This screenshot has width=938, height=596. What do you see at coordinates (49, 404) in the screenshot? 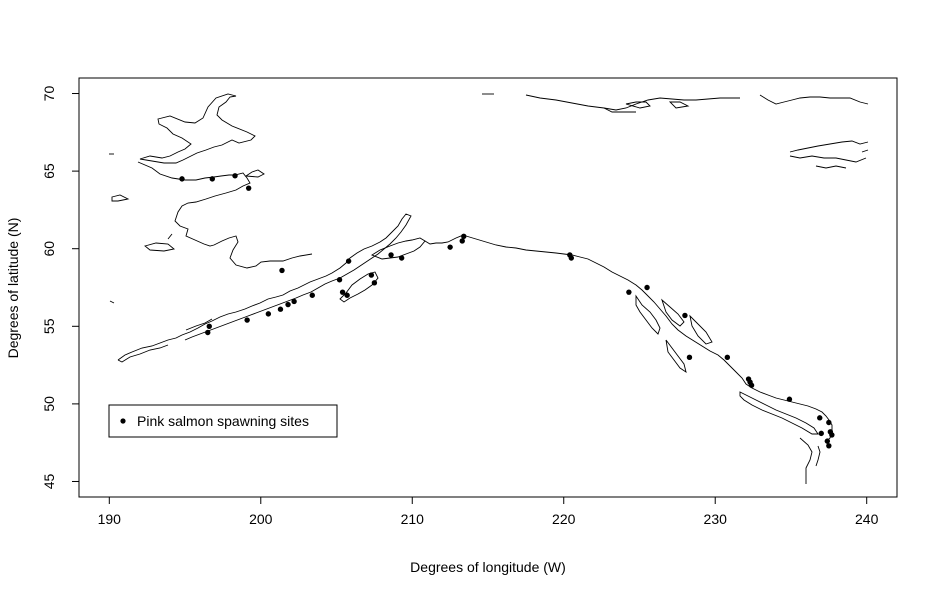
I see `y-tick-label: 50` at bounding box center [49, 404].